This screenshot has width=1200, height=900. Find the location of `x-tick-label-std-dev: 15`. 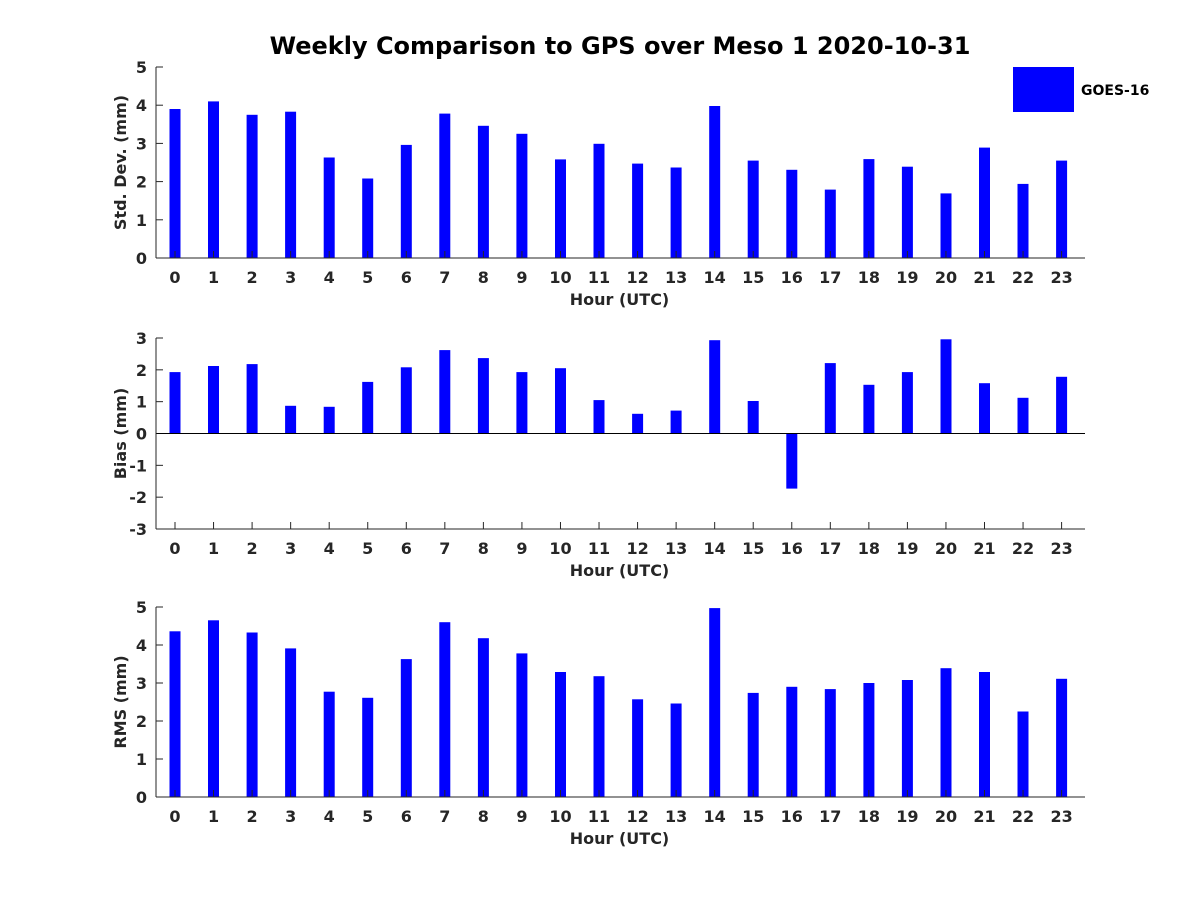

x-tick-label-std-dev: 15 is located at coordinates (753, 277).